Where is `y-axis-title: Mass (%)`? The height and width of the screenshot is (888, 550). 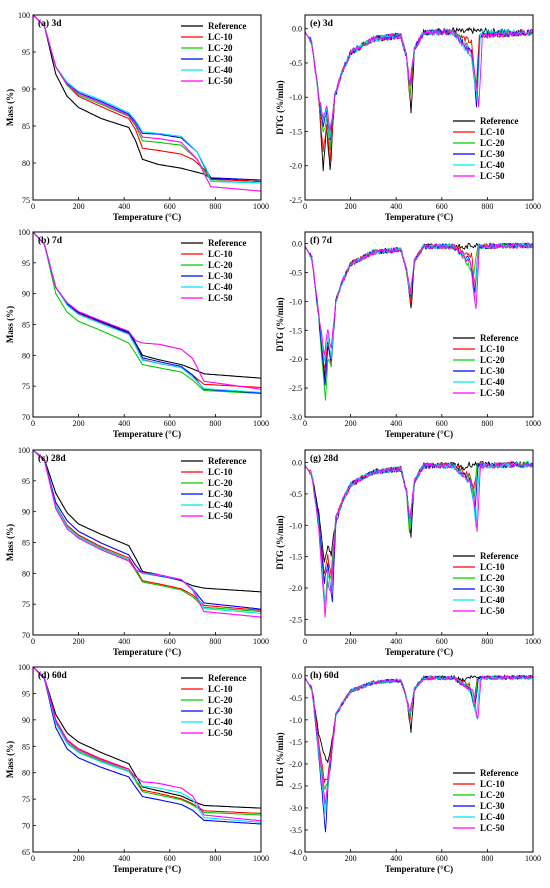 y-axis-title: Mass (%) is located at coordinates (10, 324).